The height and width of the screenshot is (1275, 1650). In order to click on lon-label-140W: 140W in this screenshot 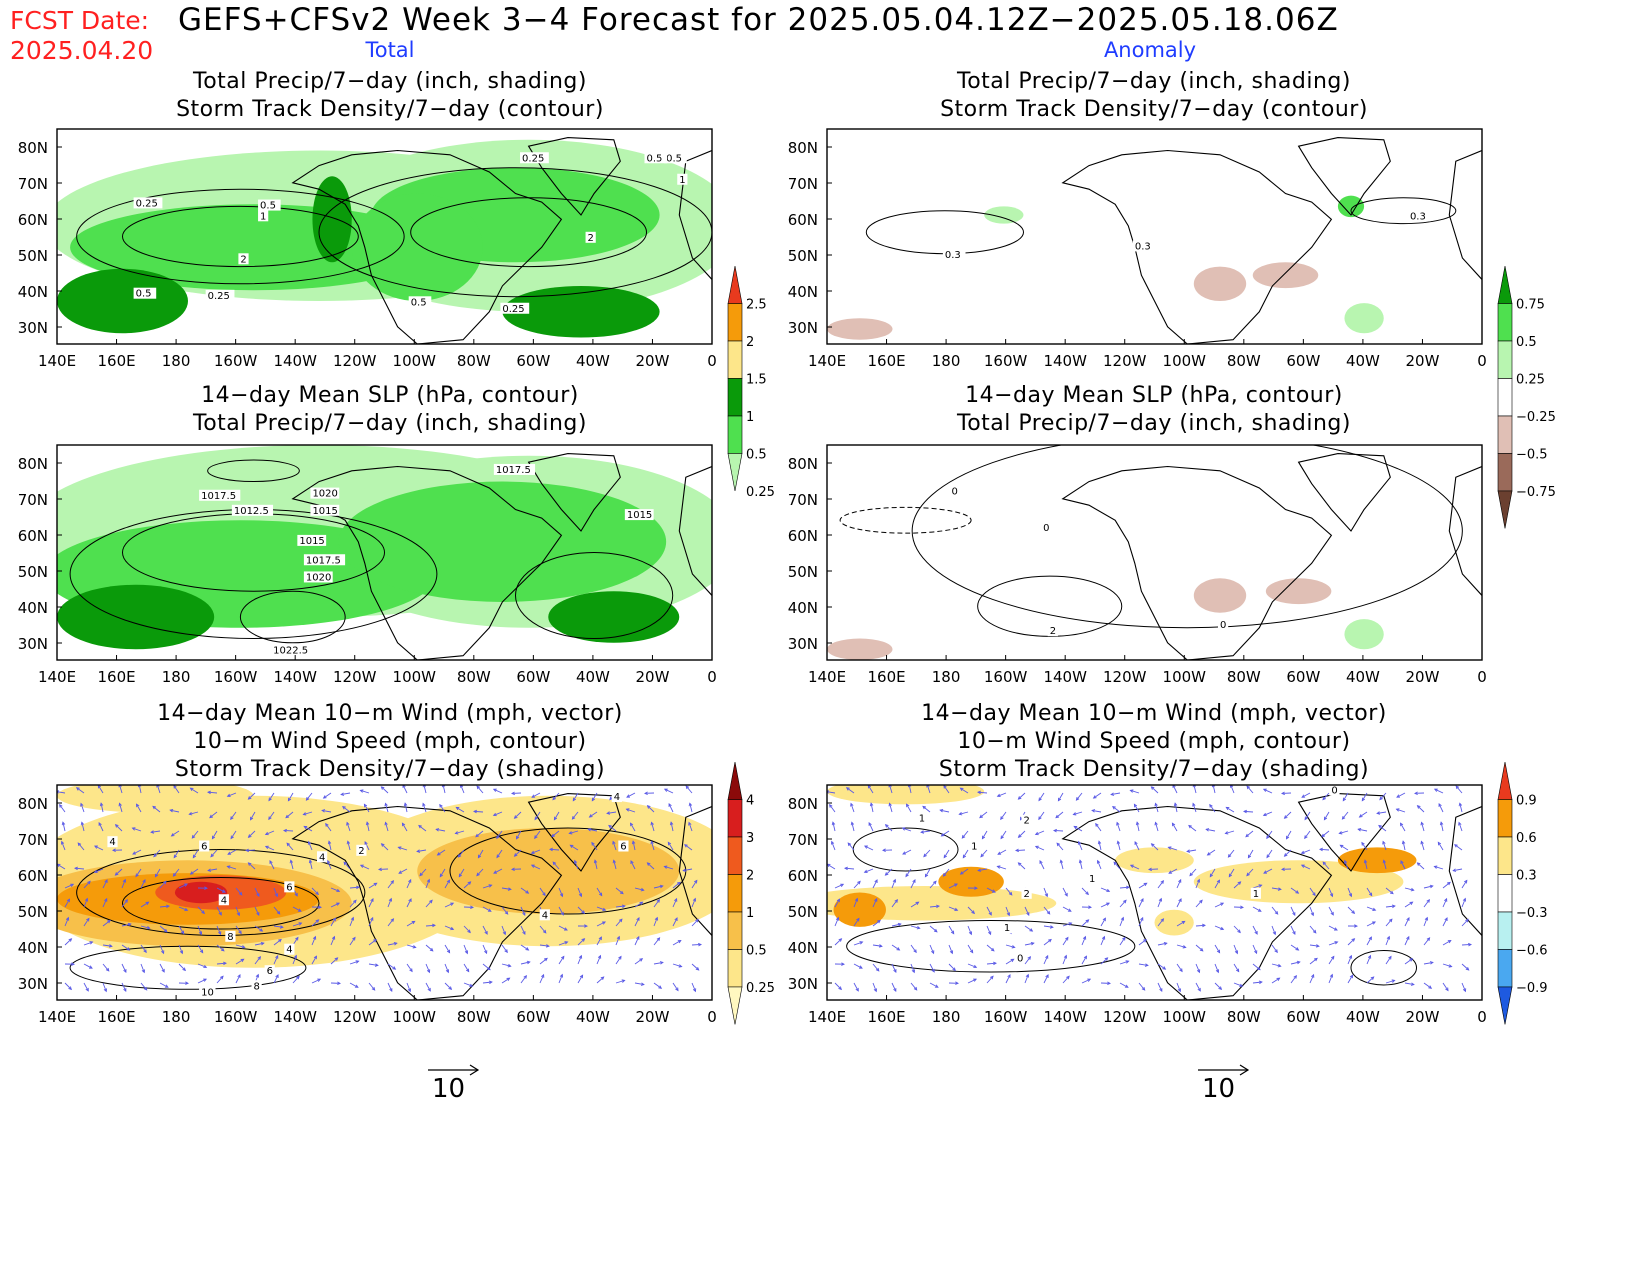, I will do `click(295, 677)`.